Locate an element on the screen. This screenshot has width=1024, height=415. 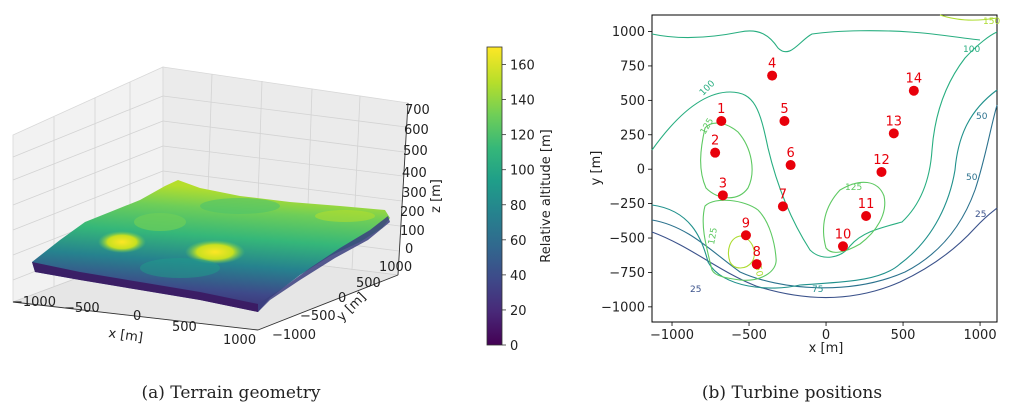
colorbar-ticks: 0 20 40 60 80 100 120 140 160 is located at coordinates (518, 206).